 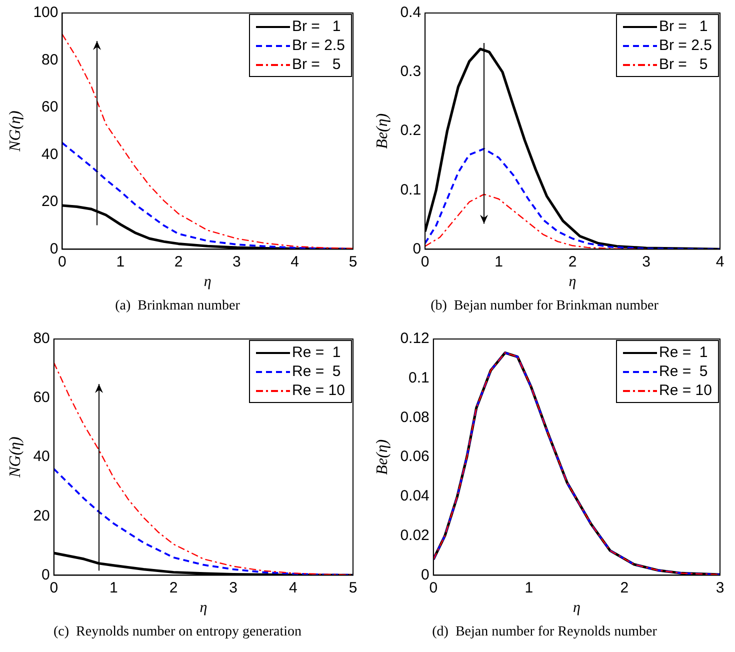 I want to click on text: (c) Reynolds number on entropy generation, so click(x=177, y=632).